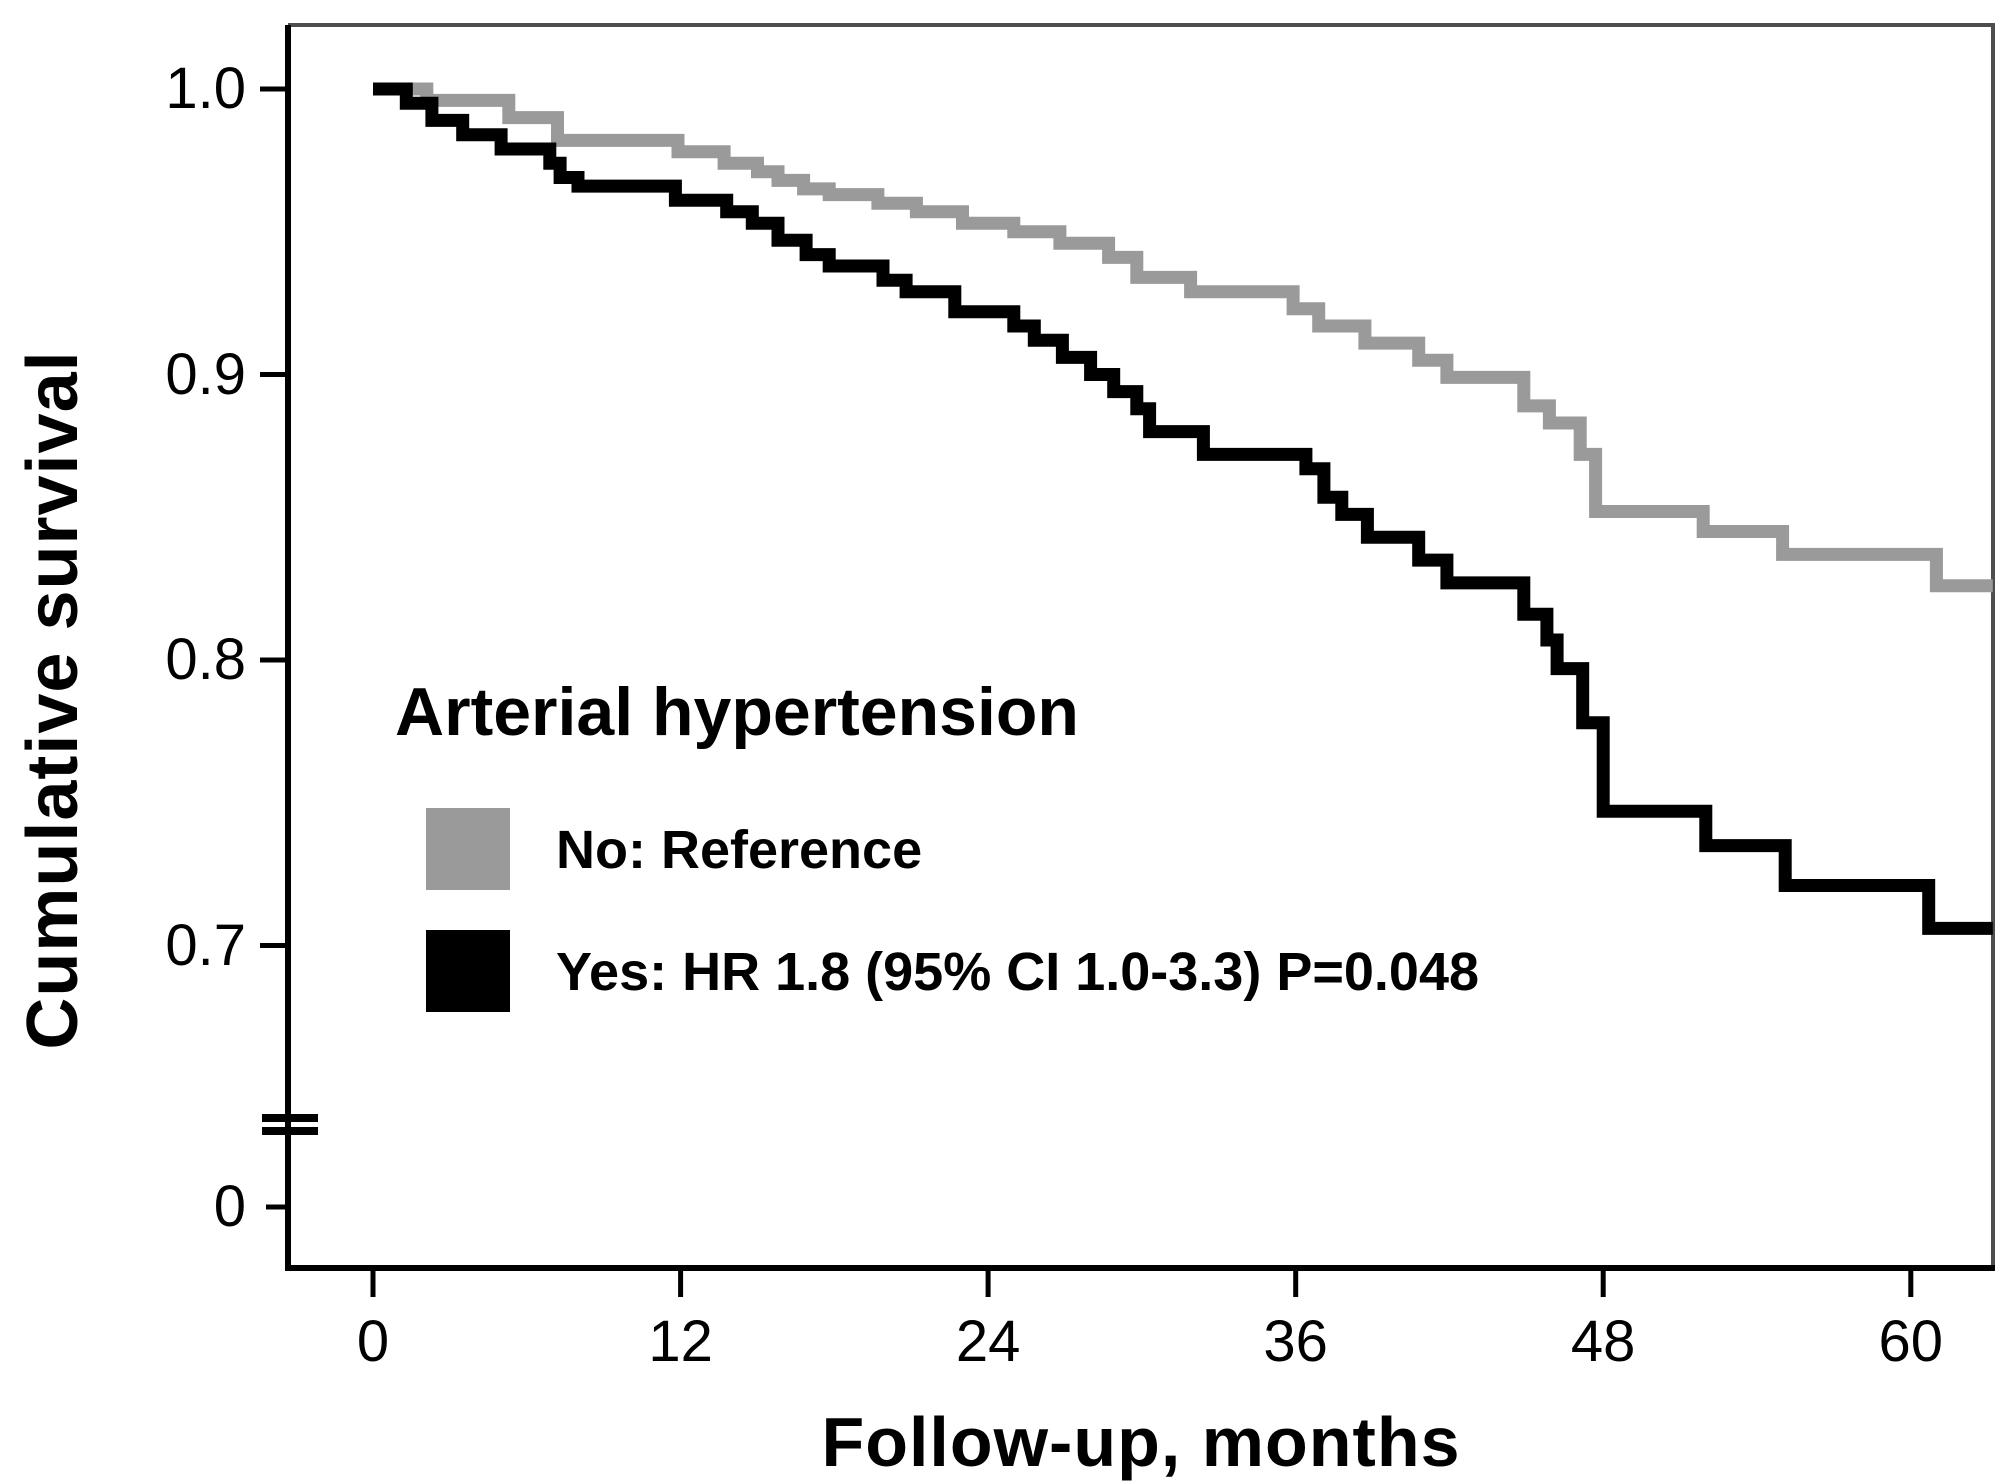  Describe the element at coordinates (373, 1341) in the screenshot. I see `x-tick-label: 0` at that location.